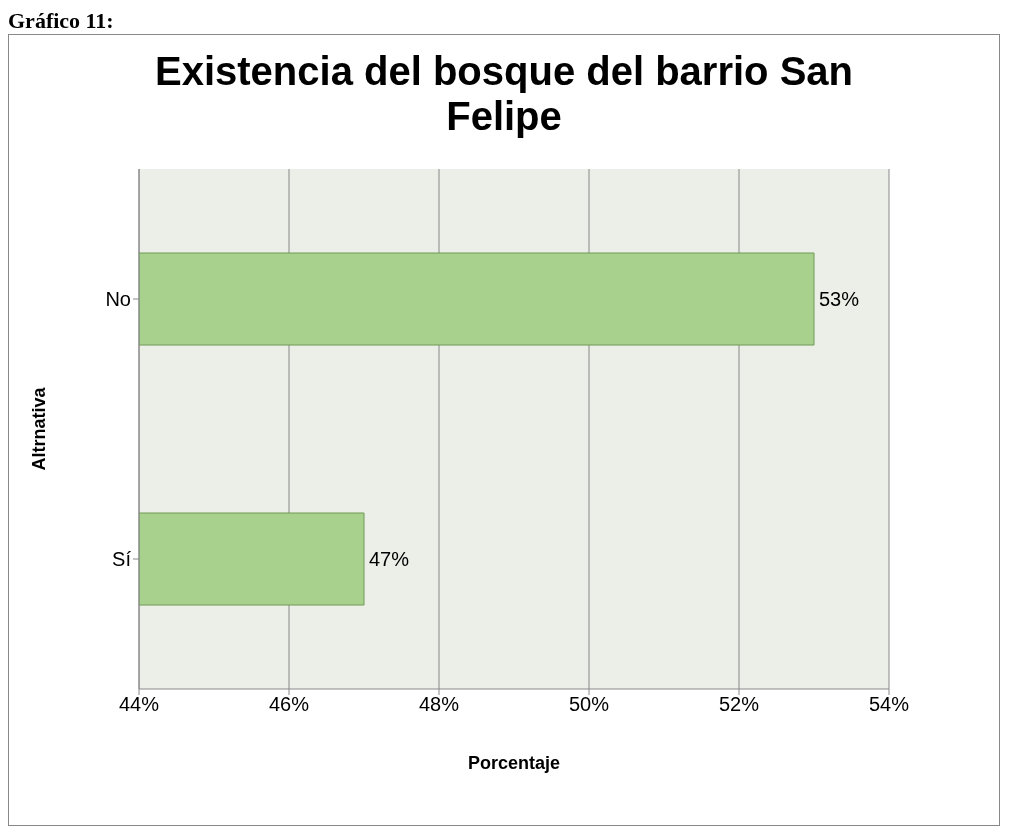 Image resolution: width=1011 pixels, height=837 pixels. I want to click on text: Gráfico 11:, so click(61, 21).